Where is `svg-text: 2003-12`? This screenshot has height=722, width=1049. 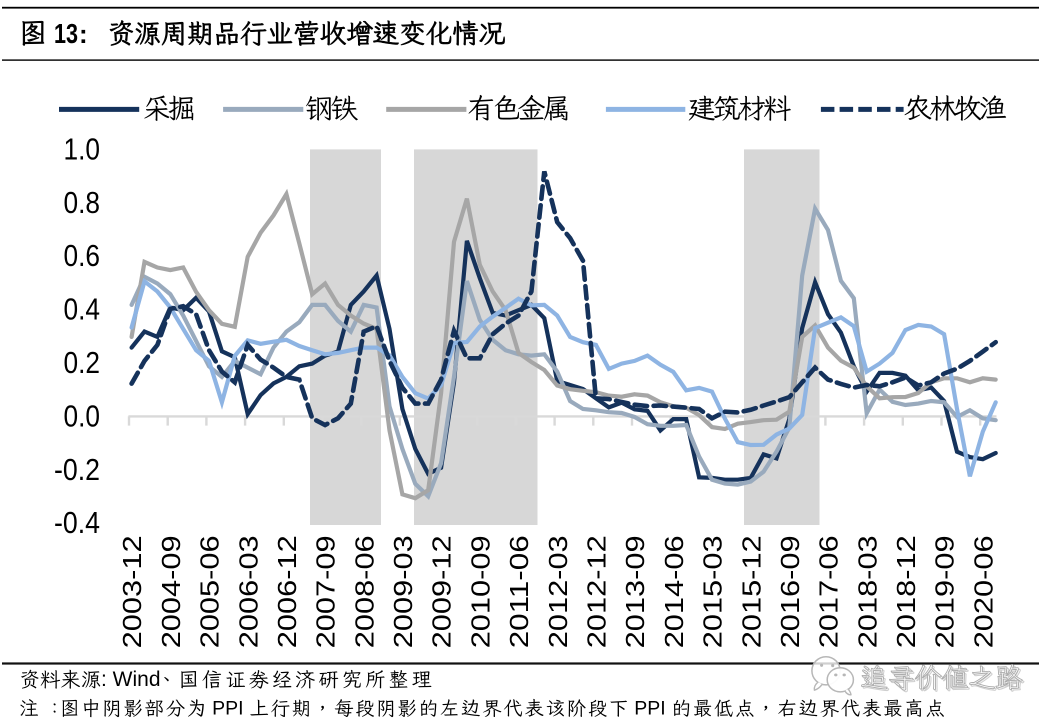 svg-text: 2003-12 is located at coordinates (133, 591).